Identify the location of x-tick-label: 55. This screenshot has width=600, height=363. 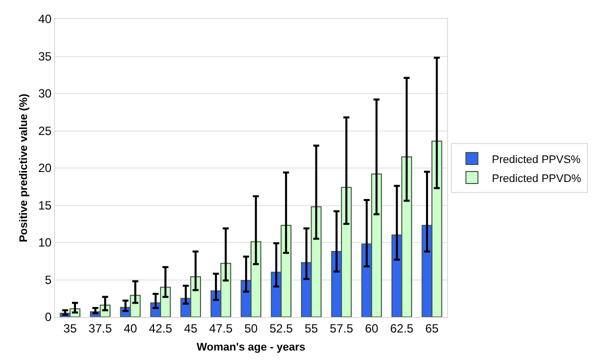
(311, 328).